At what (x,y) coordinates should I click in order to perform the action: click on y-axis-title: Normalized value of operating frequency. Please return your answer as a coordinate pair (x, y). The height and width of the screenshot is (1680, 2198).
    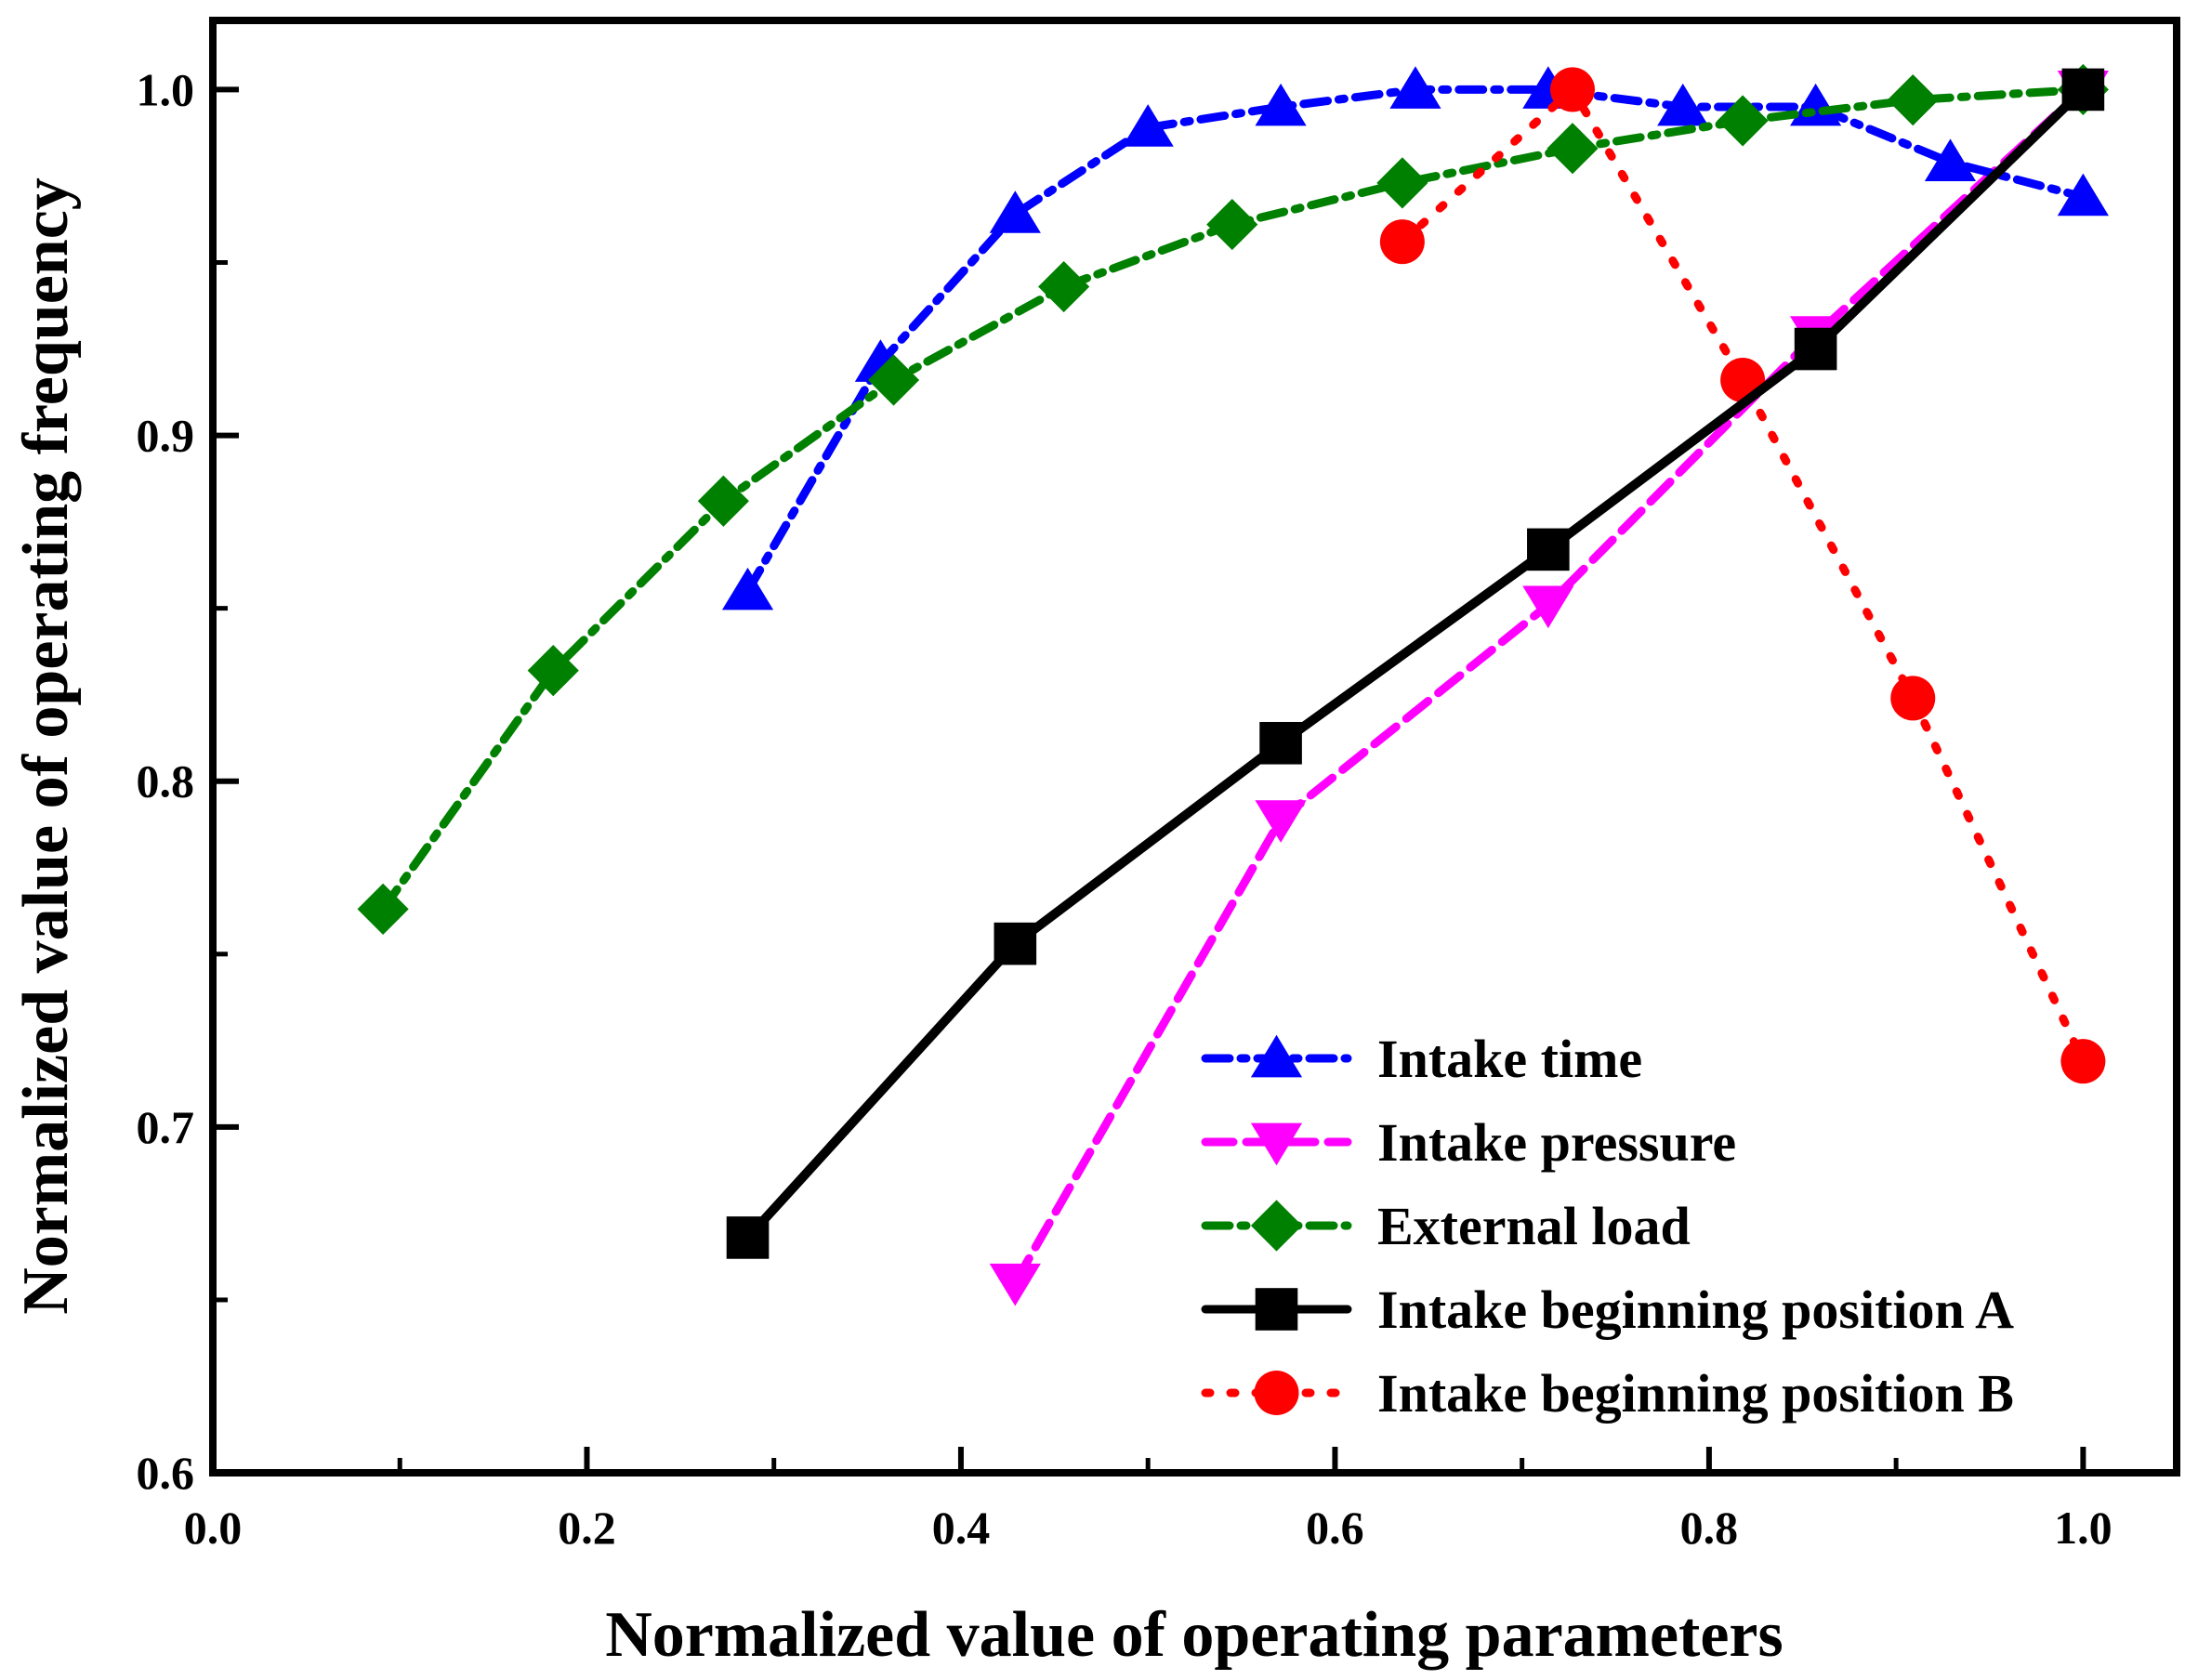
    Looking at the image, I should click on (46, 746).